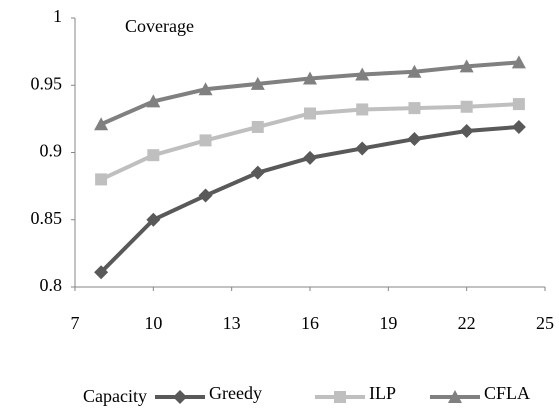  Describe the element at coordinates (153, 323) in the screenshot. I see `x-tick-label: 10` at that location.